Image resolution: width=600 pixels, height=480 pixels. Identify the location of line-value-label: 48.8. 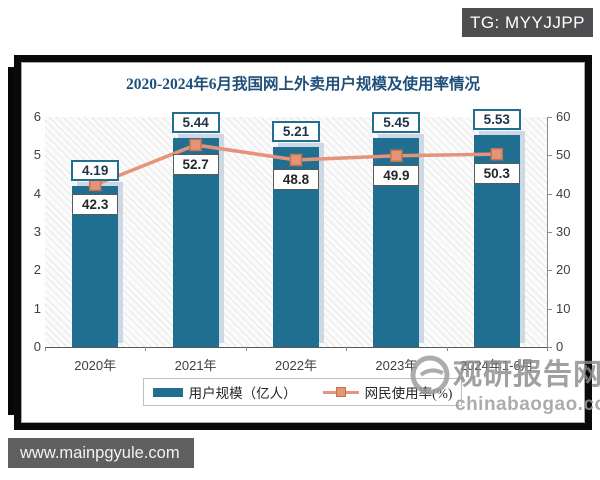
(296, 179).